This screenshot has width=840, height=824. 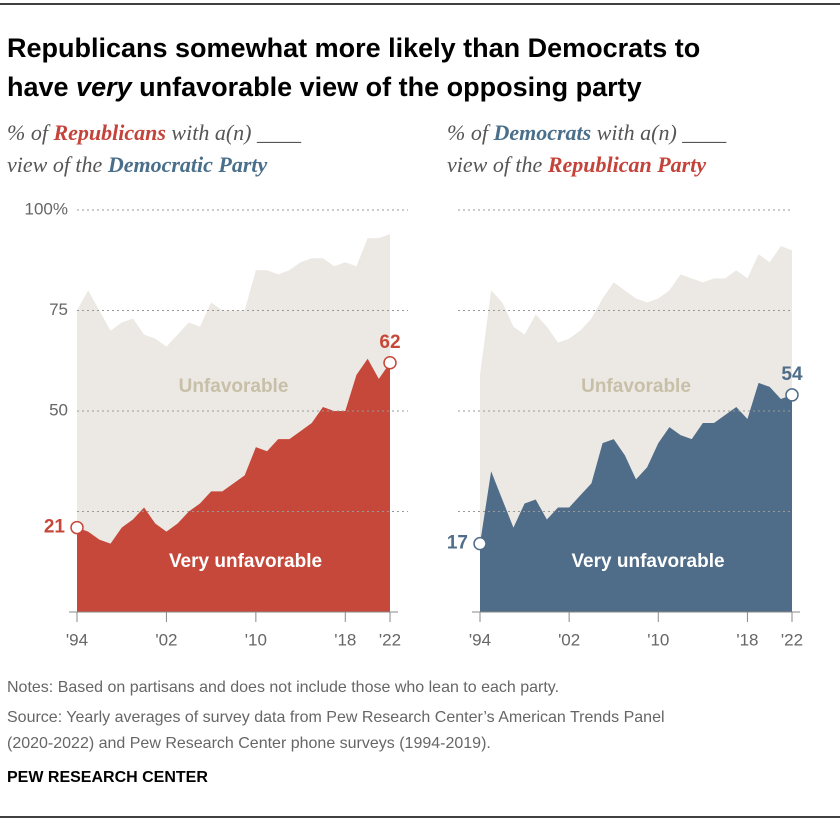 I want to click on subtitle: % of Republicans with a(n) ____, so click(x=154, y=132).